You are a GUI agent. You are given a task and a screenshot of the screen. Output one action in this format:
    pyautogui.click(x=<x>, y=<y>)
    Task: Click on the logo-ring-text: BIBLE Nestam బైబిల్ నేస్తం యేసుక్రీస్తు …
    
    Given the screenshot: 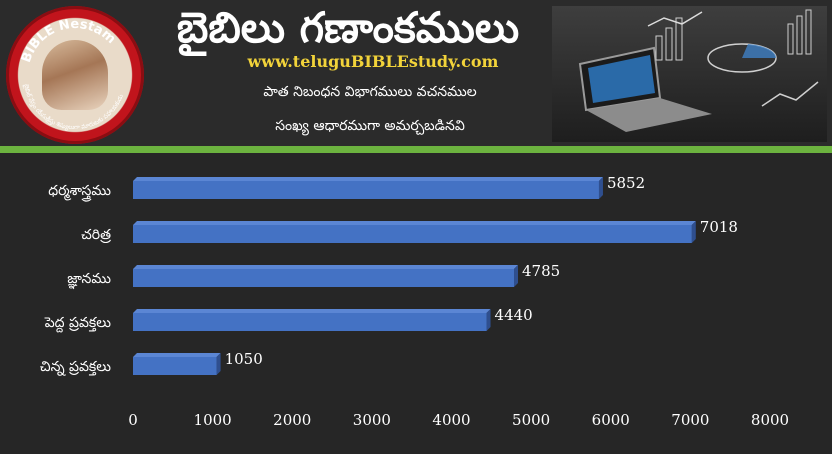 What is the action you would take?
    pyautogui.click(x=72, y=74)
    